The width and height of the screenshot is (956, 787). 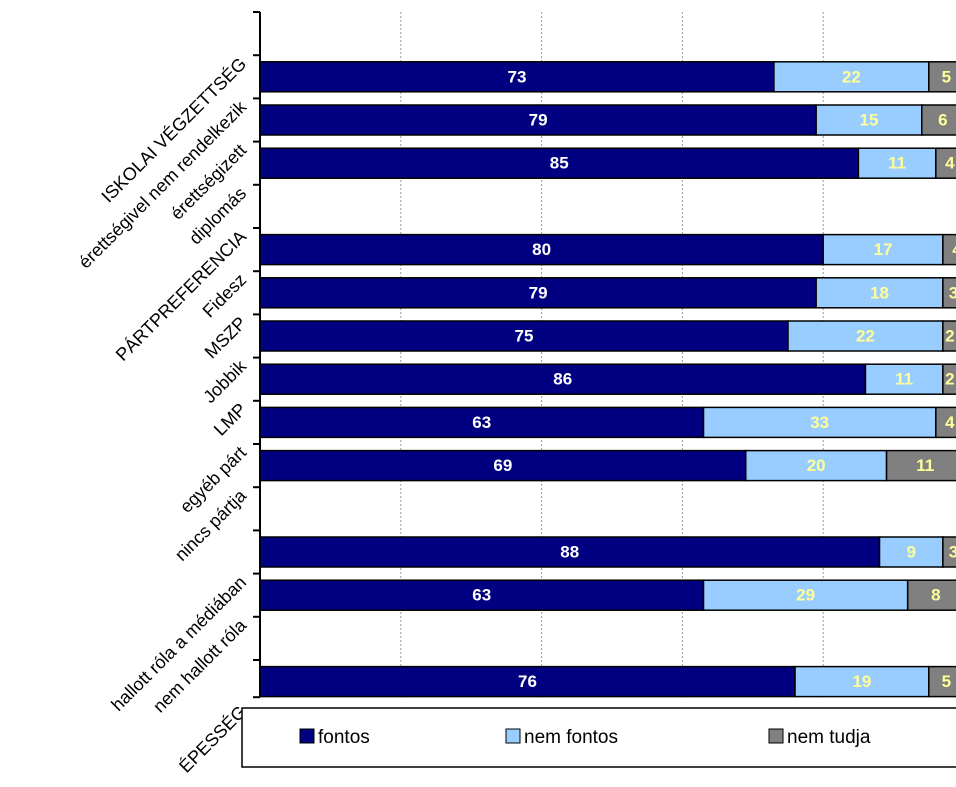 I want to click on value-label: 17, so click(x=883, y=249).